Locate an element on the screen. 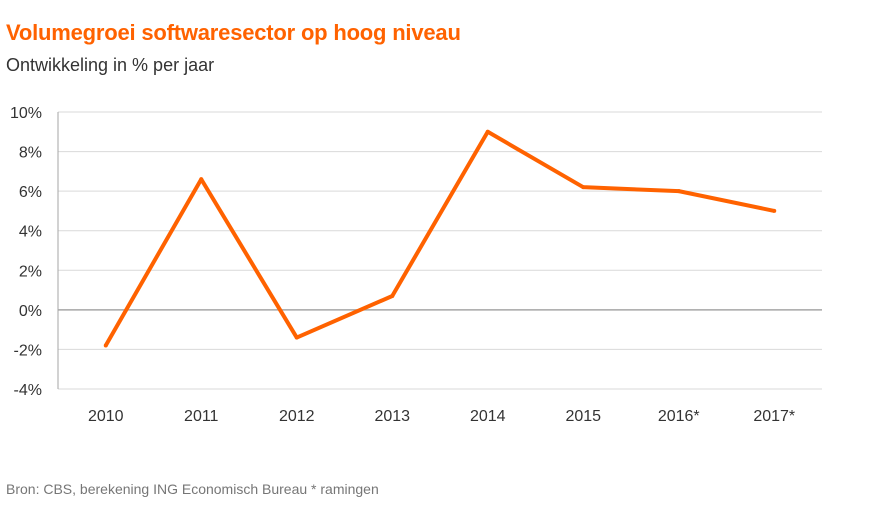  y-tick-label: 0% is located at coordinates (30, 311).